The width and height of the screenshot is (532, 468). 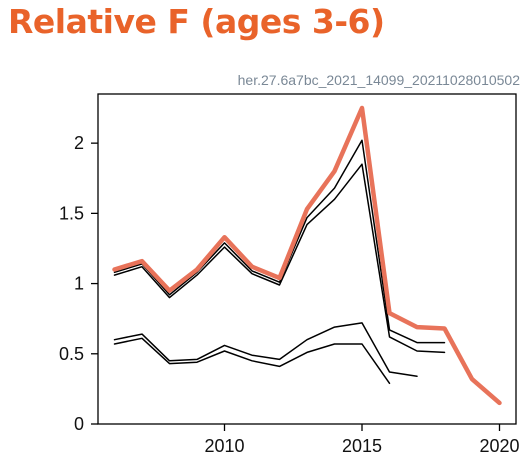 What do you see at coordinates (499, 446) in the screenshot?
I see `x-tick-label: 2020` at bounding box center [499, 446].